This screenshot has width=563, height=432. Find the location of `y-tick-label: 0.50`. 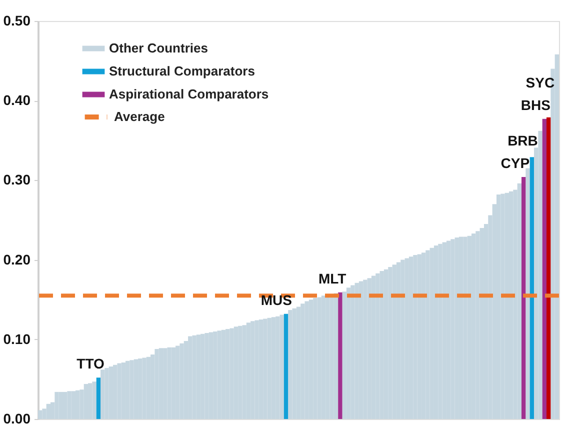

y-tick-label: 0.50 is located at coordinates (17, 20).